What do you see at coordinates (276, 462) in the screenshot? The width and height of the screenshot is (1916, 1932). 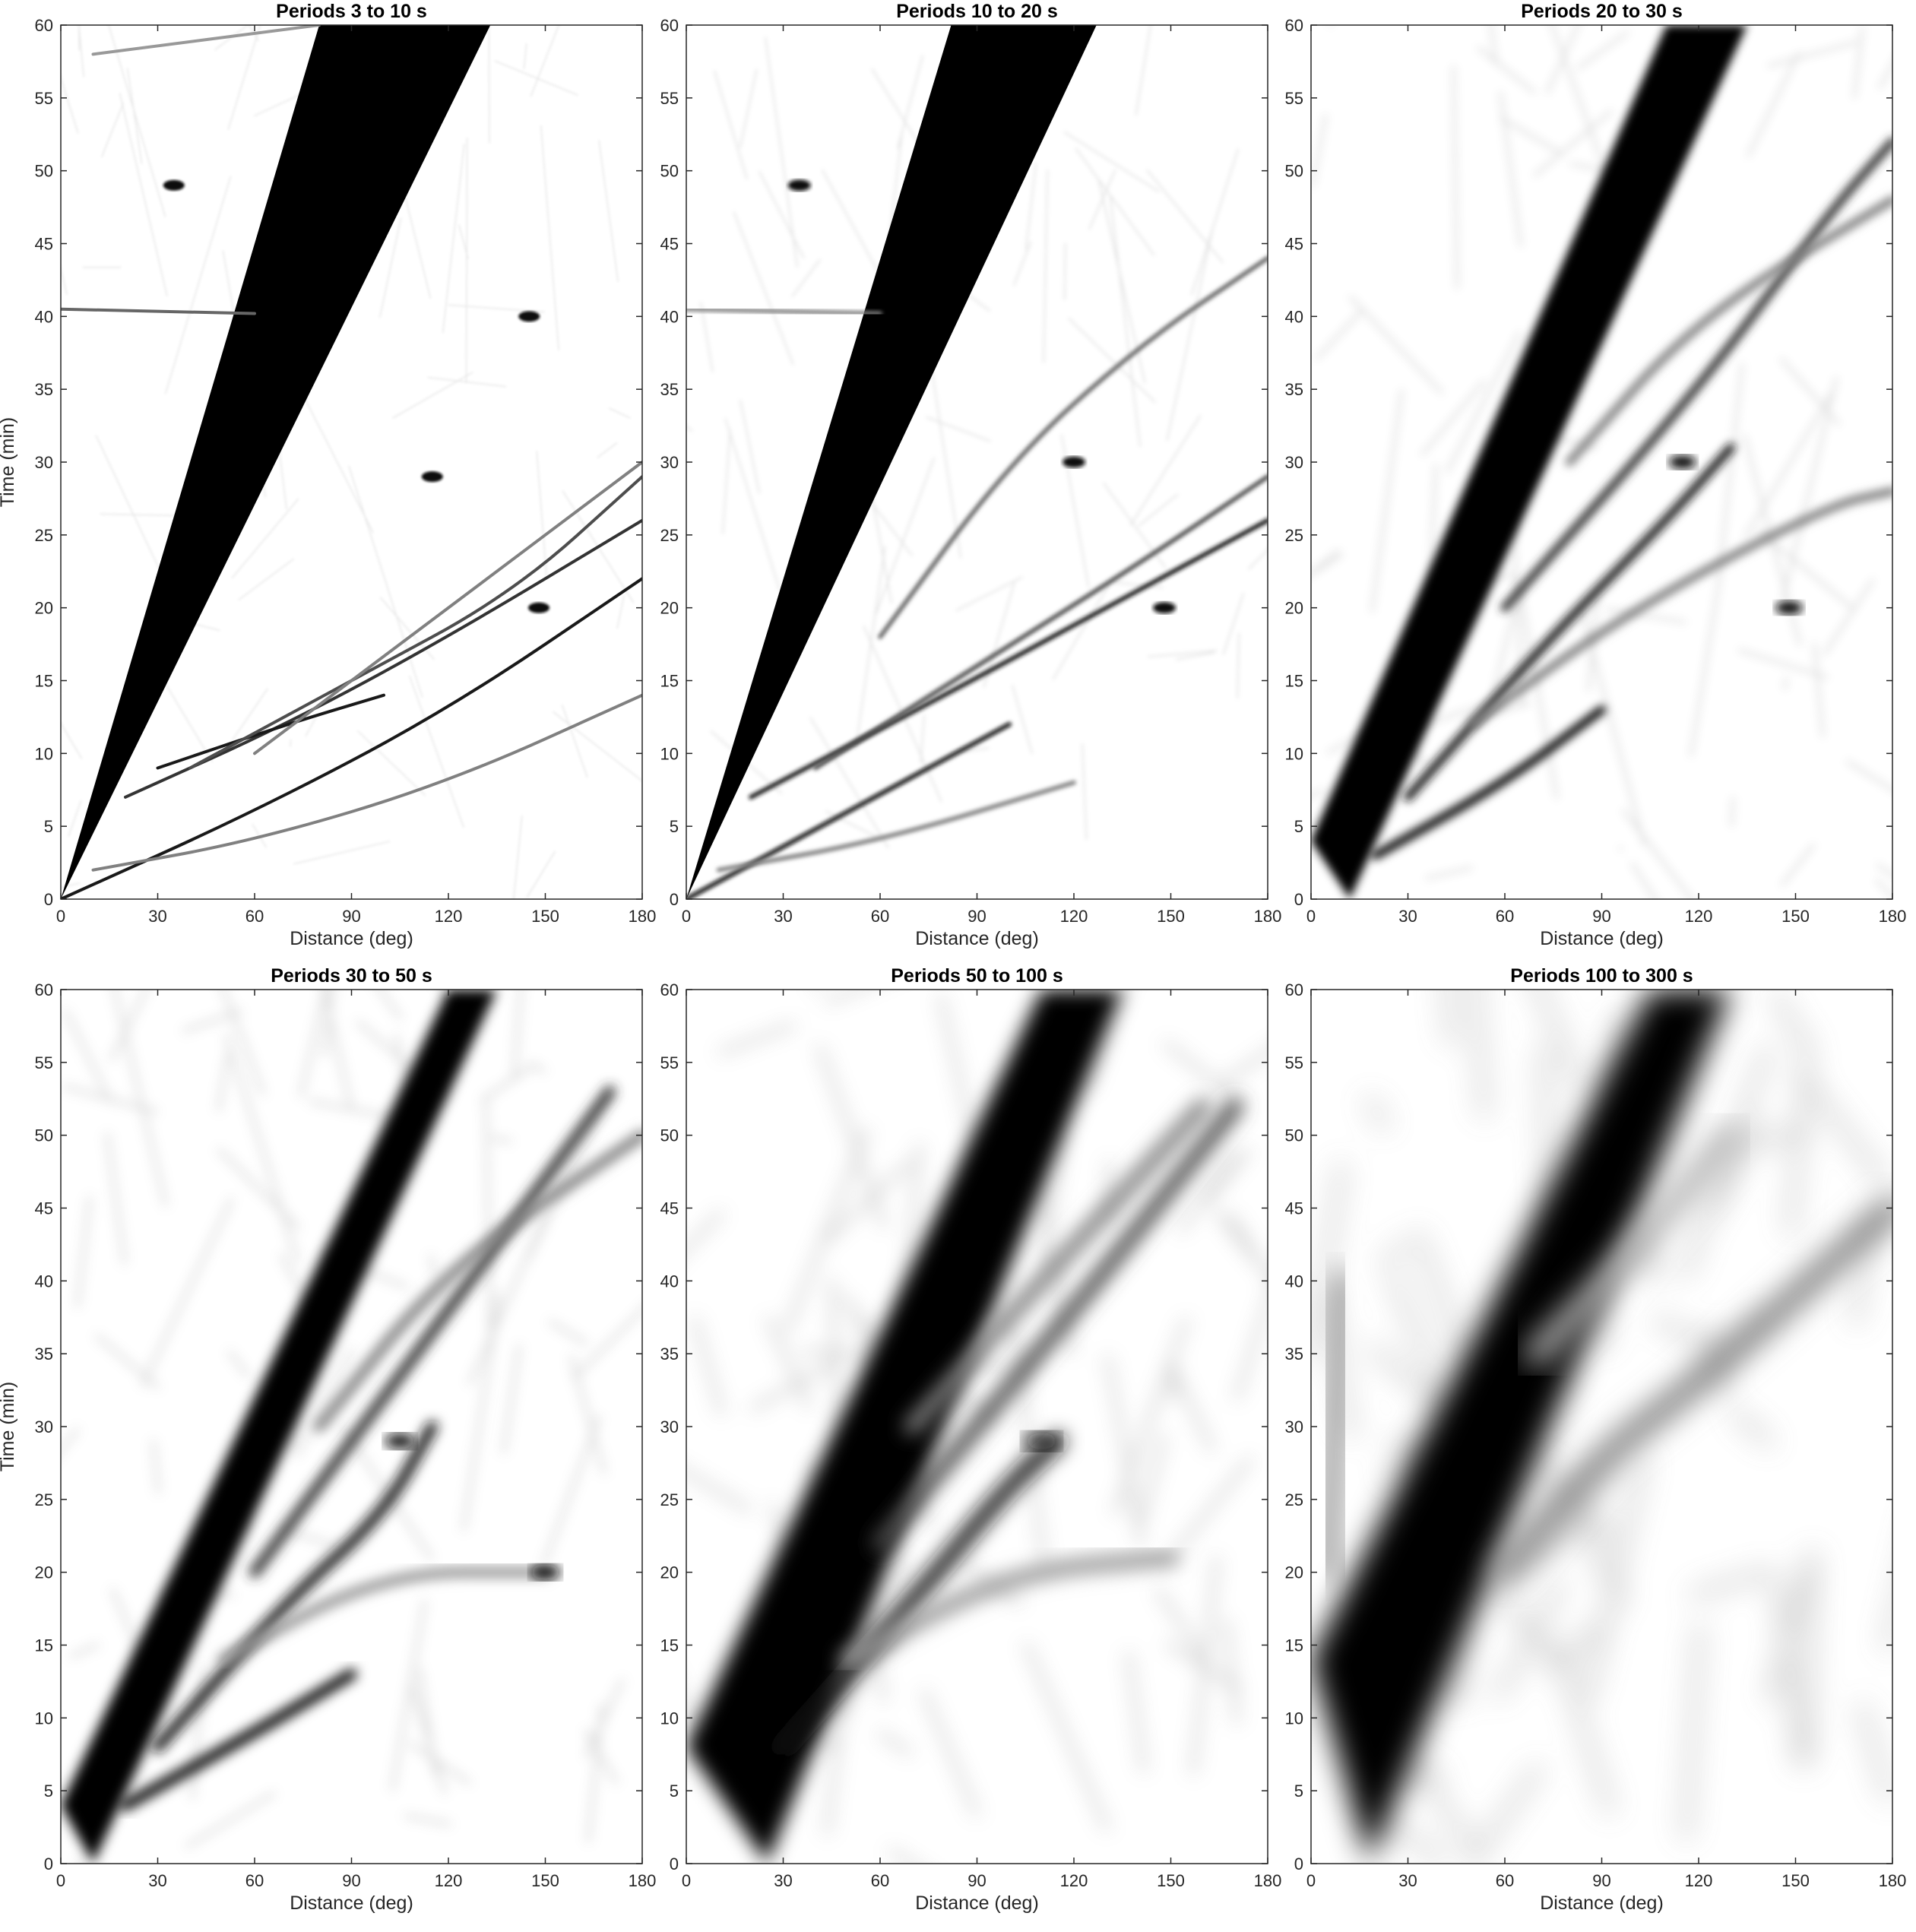 I see `dark-wedge` at bounding box center [276, 462].